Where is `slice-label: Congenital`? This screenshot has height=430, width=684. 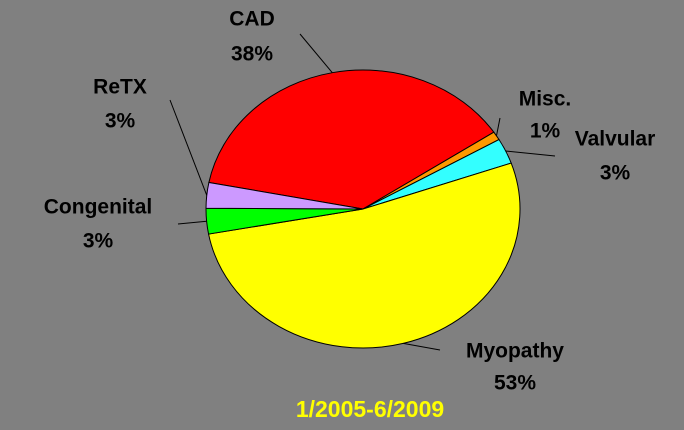
slice-label: Congenital is located at coordinates (98, 207).